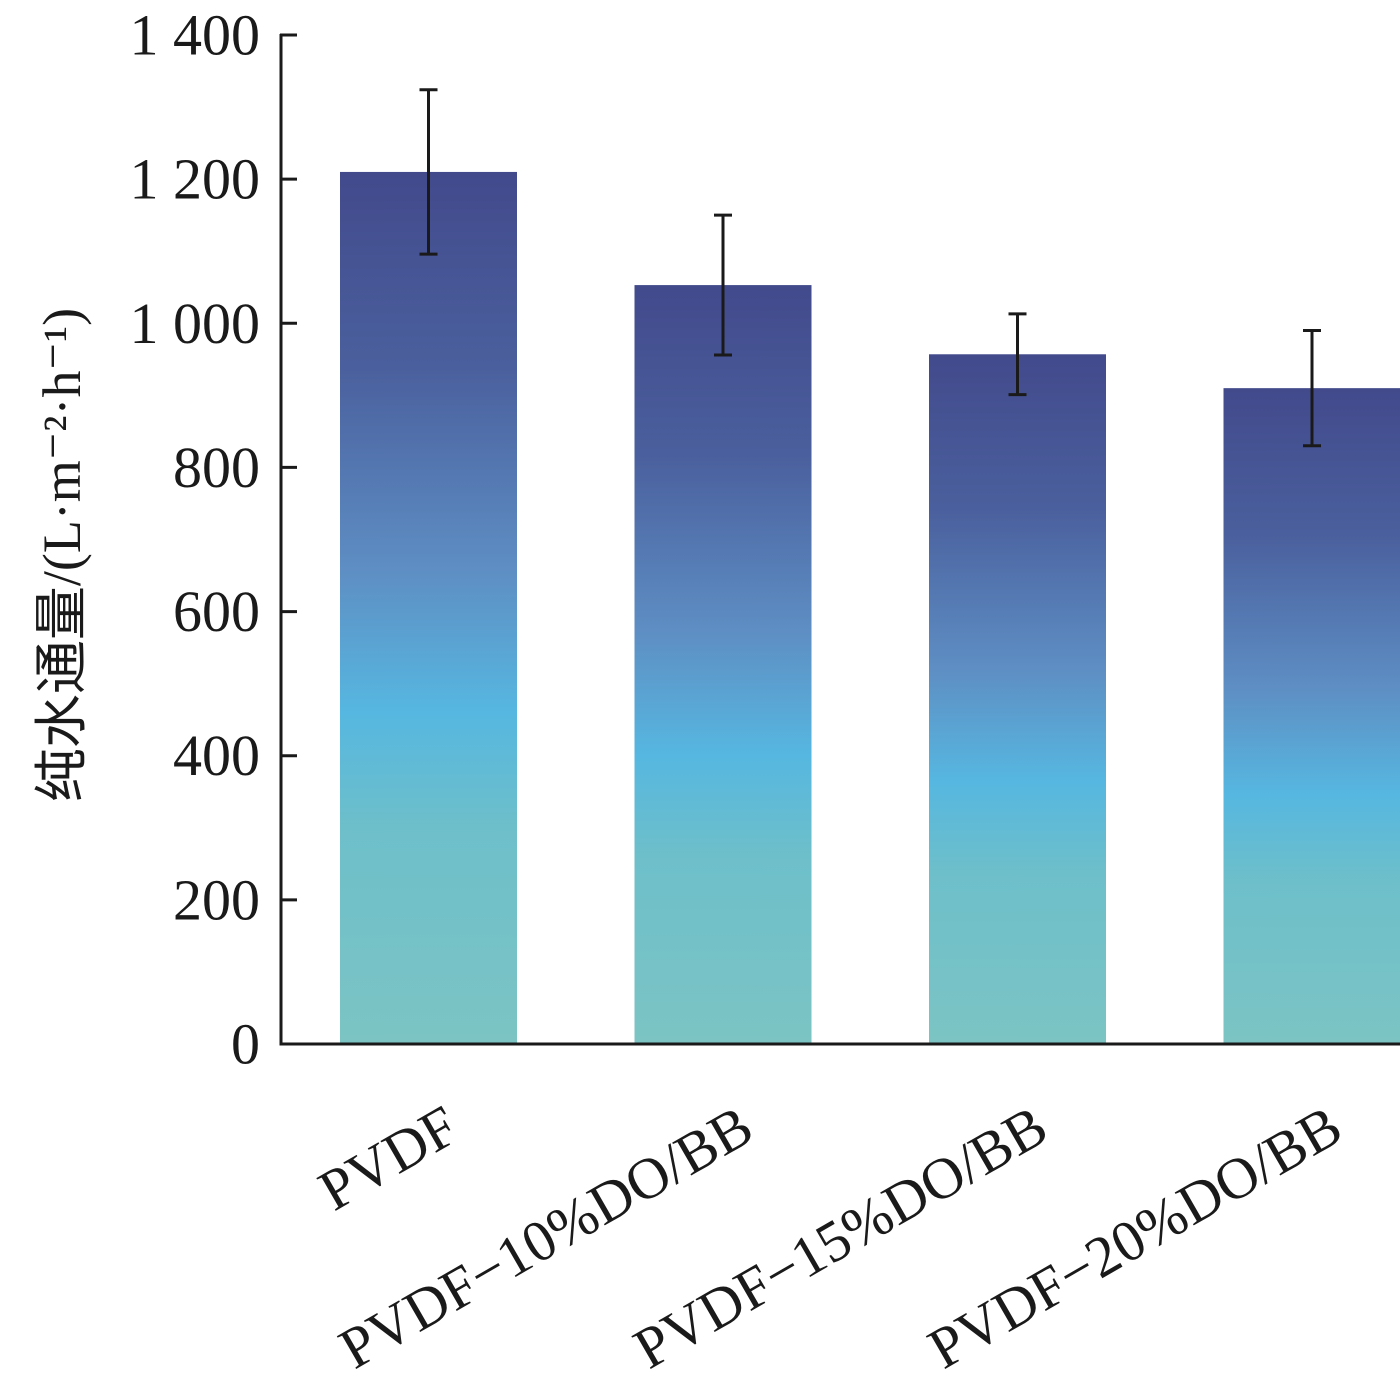  I want to click on y-tick-label-600: 600, so click(216, 611).